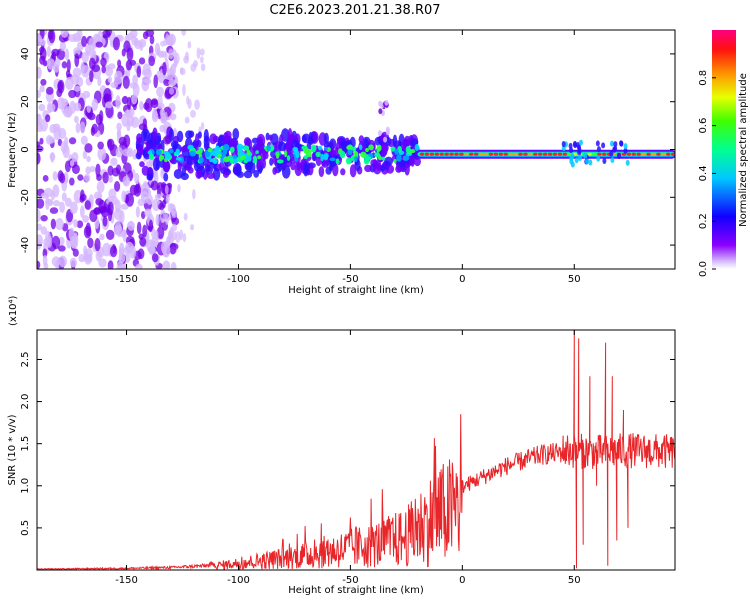  What do you see at coordinates (25, 360) in the screenshot?
I see `snr-y-tick-label: 2.5` at bounding box center [25, 360].